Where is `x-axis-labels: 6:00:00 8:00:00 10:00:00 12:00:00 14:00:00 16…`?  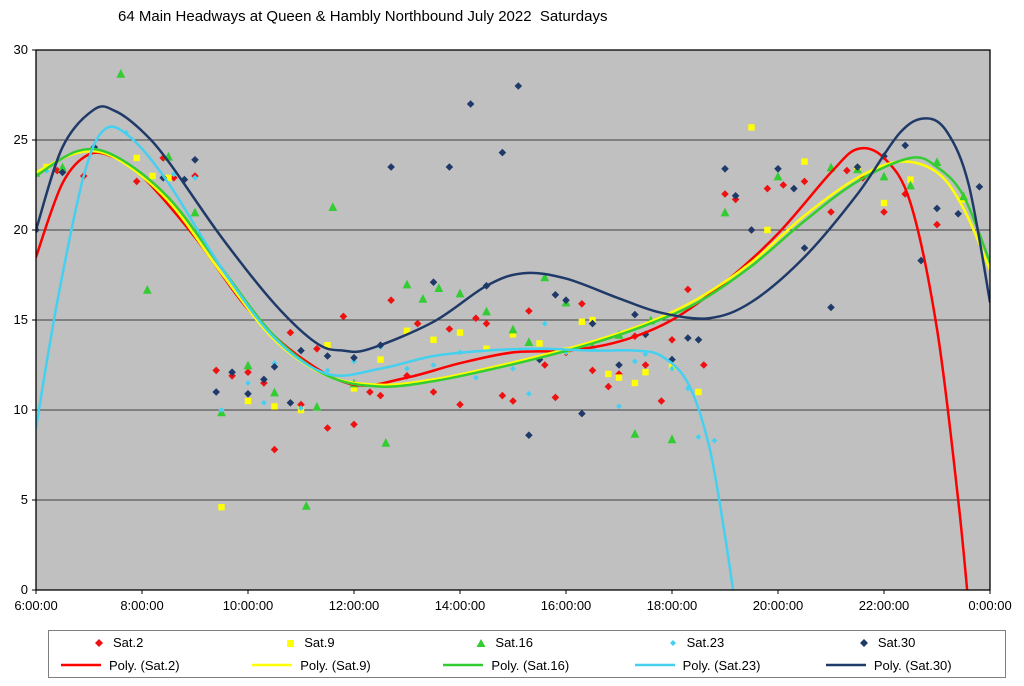
x-axis-labels: 6:00:00 8:00:00 10:00:00 12:00:00 14:00:00 16… is located at coordinates (513, 601).